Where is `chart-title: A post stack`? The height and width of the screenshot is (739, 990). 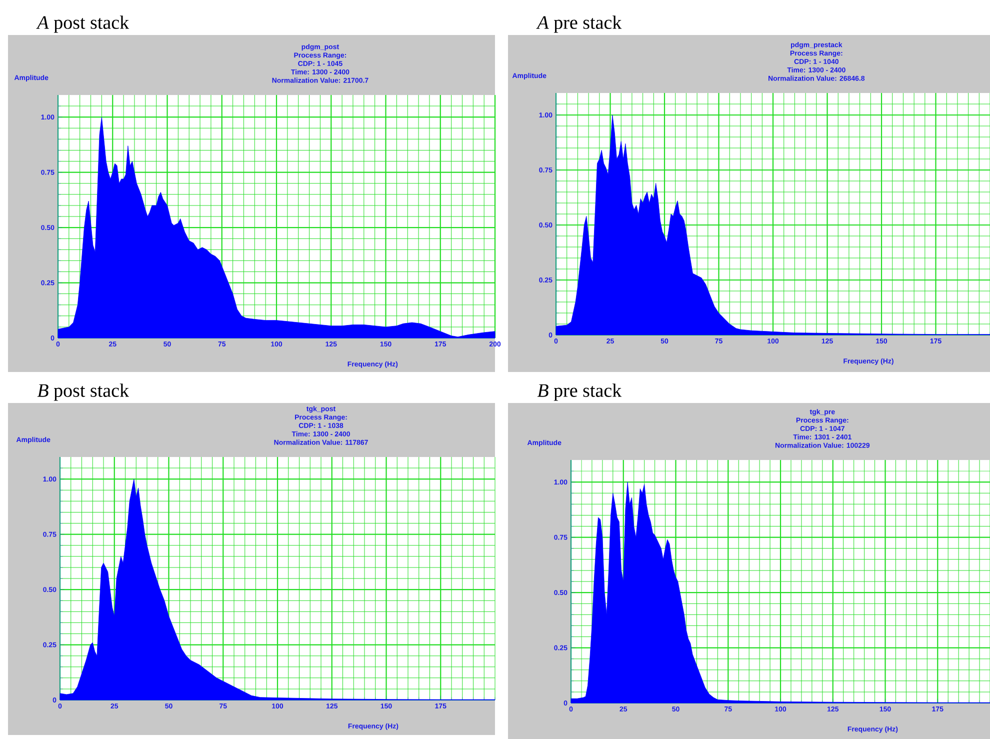
chart-title: A post stack is located at coordinates (83, 24).